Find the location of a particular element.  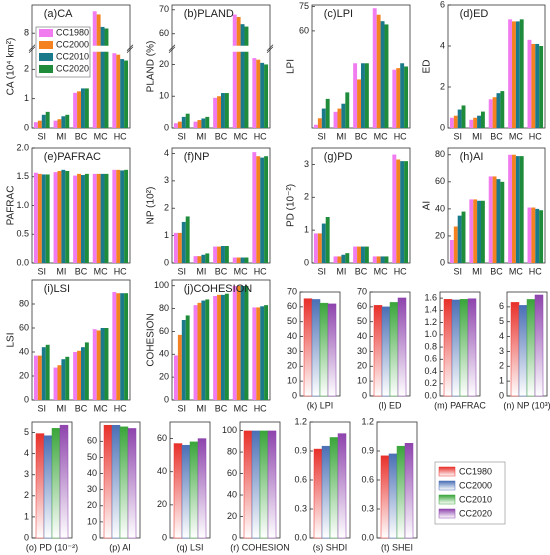

y-tick-label: 60 is located at coordinates (232, 473).